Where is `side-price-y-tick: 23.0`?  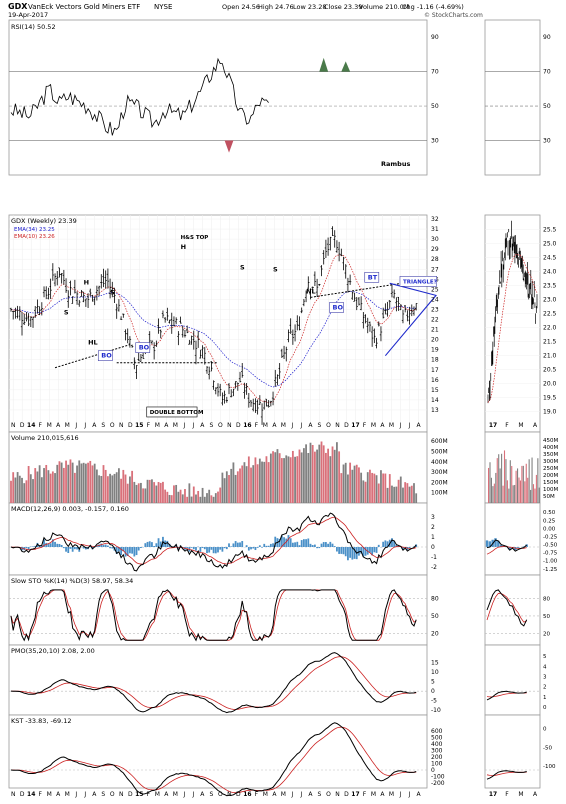
side-price-y-tick: 23.0 is located at coordinates (550, 299).